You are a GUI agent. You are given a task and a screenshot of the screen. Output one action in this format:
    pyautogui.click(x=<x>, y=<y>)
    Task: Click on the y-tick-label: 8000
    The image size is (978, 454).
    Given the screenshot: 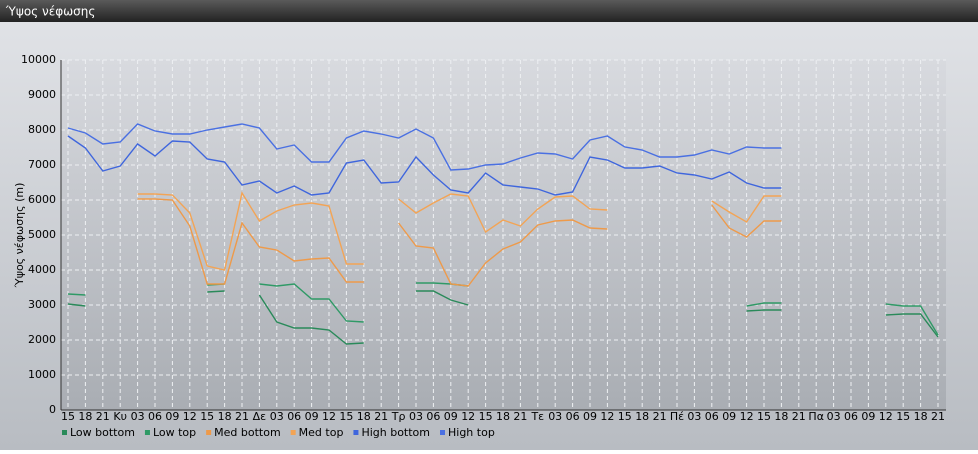 What is the action you would take?
    pyautogui.click(x=42, y=129)
    